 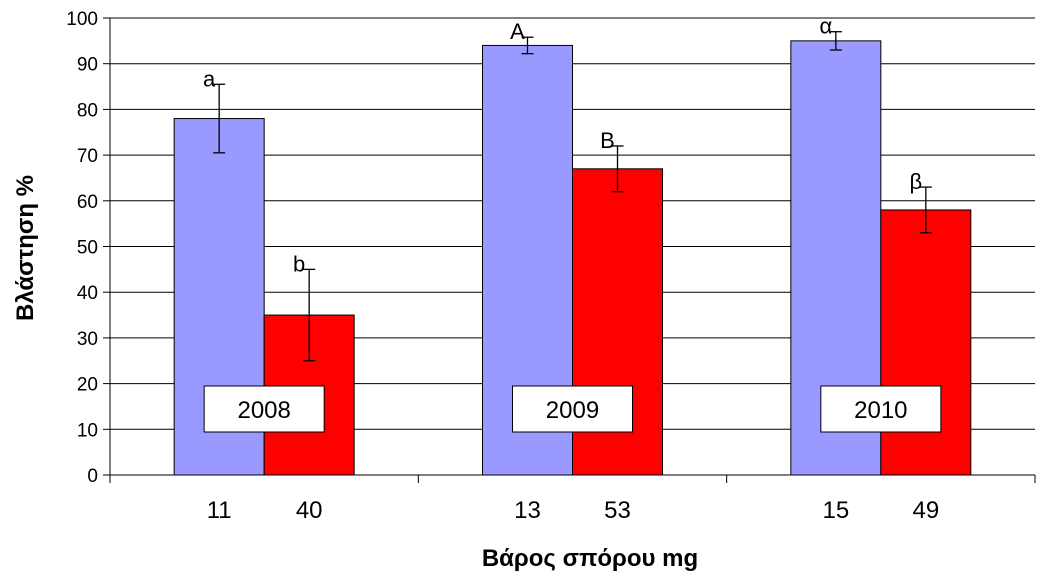 I want to click on x-category-label: 53, so click(x=617, y=510).